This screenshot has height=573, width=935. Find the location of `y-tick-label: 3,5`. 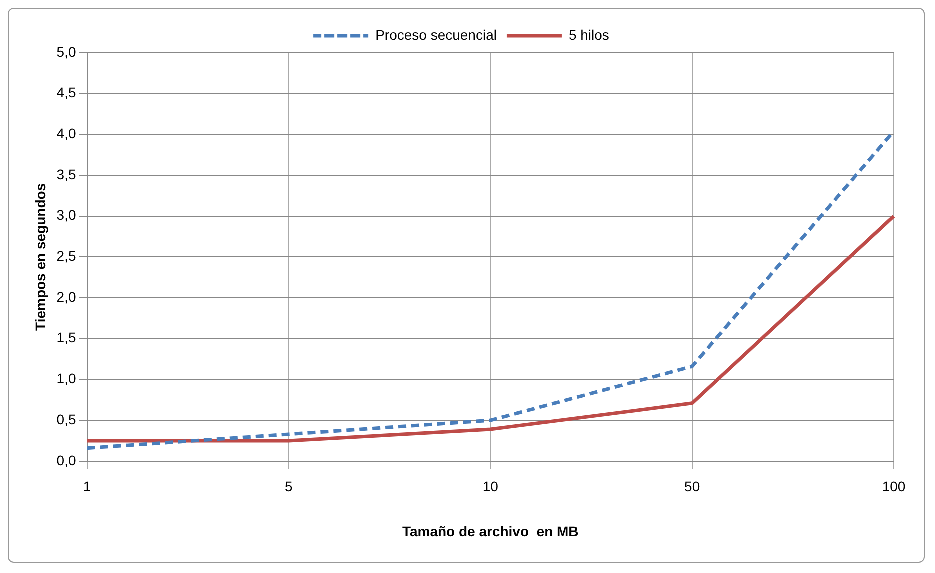

y-tick-label: 3,5 is located at coordinates (66, 174).